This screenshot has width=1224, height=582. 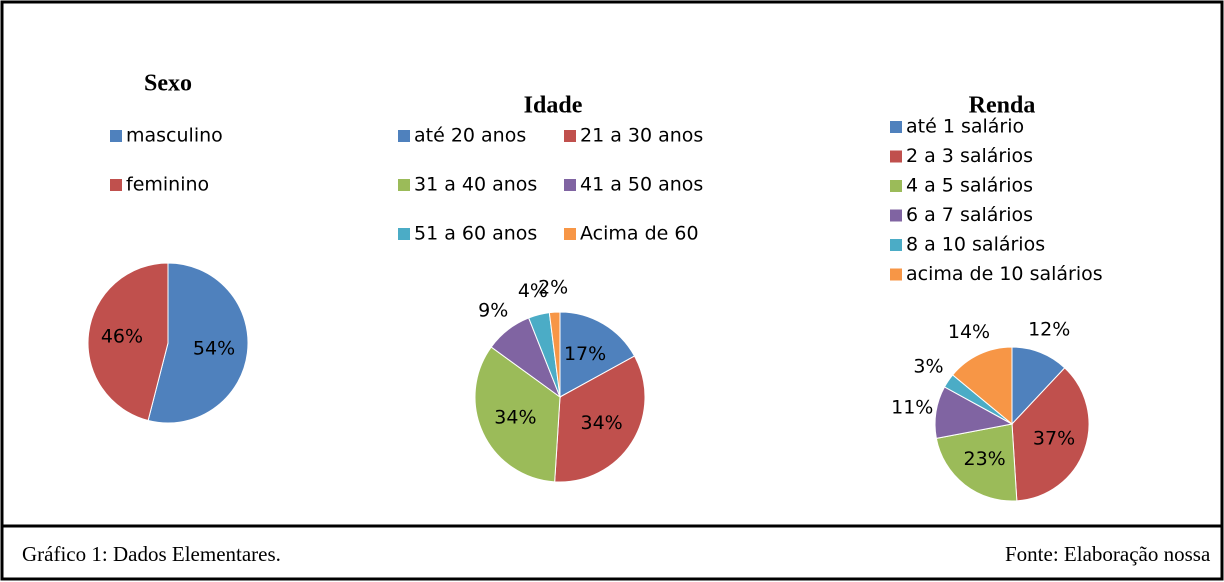 I want to click on legend-label: 8 a 10 salários, so click(x=975, y=245).